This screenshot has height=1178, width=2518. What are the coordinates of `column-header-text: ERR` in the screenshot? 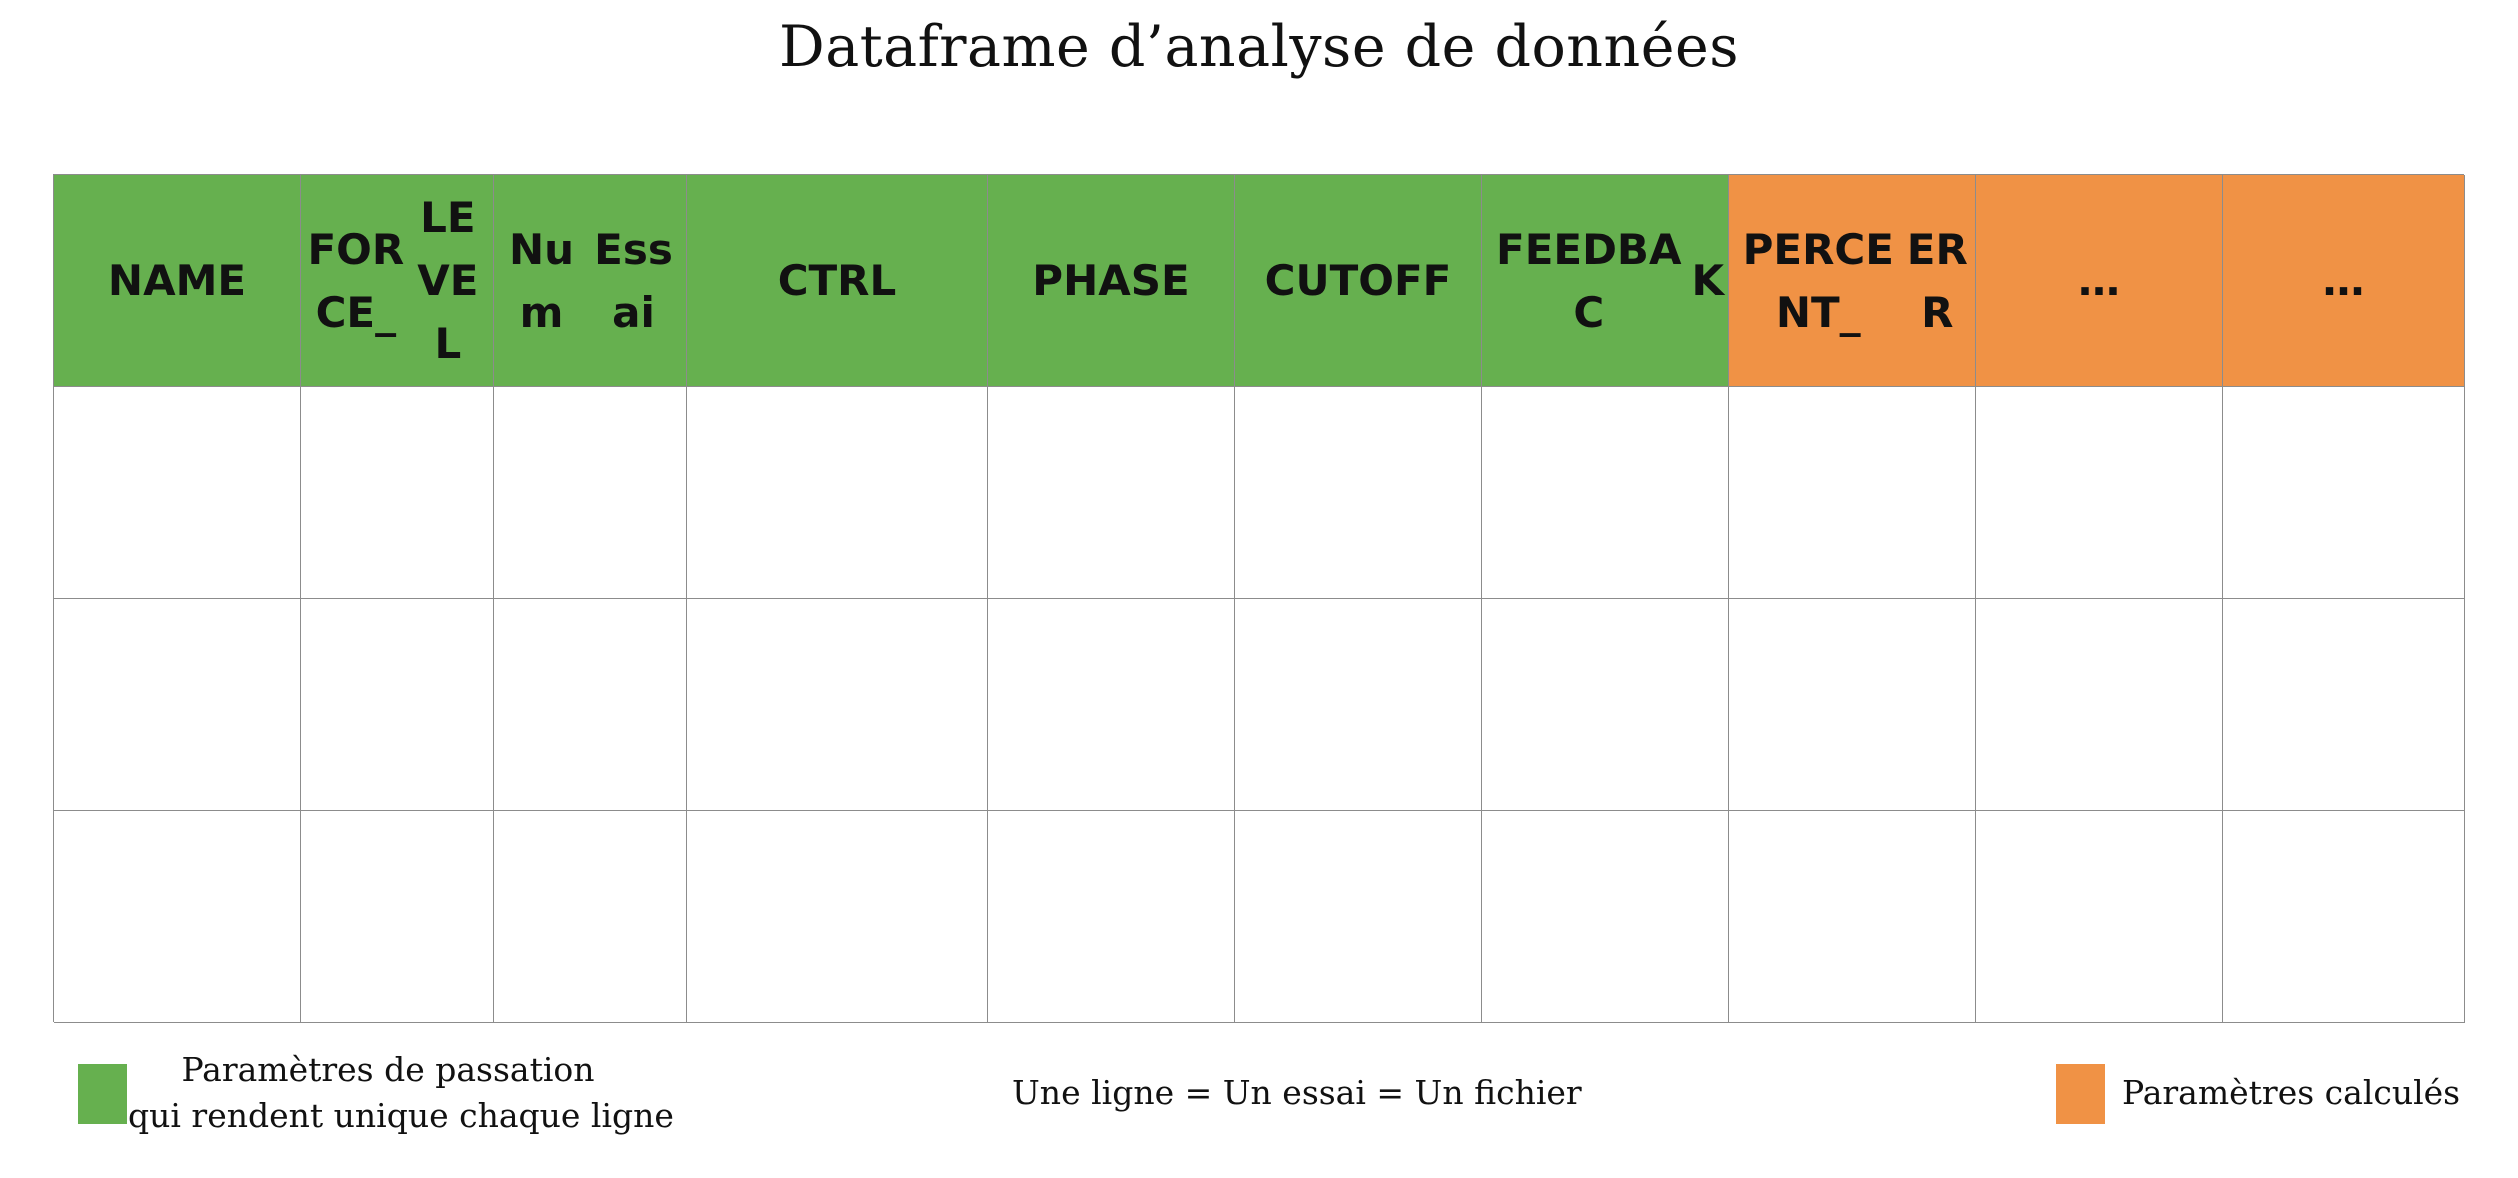 It's located at (1937, 280).